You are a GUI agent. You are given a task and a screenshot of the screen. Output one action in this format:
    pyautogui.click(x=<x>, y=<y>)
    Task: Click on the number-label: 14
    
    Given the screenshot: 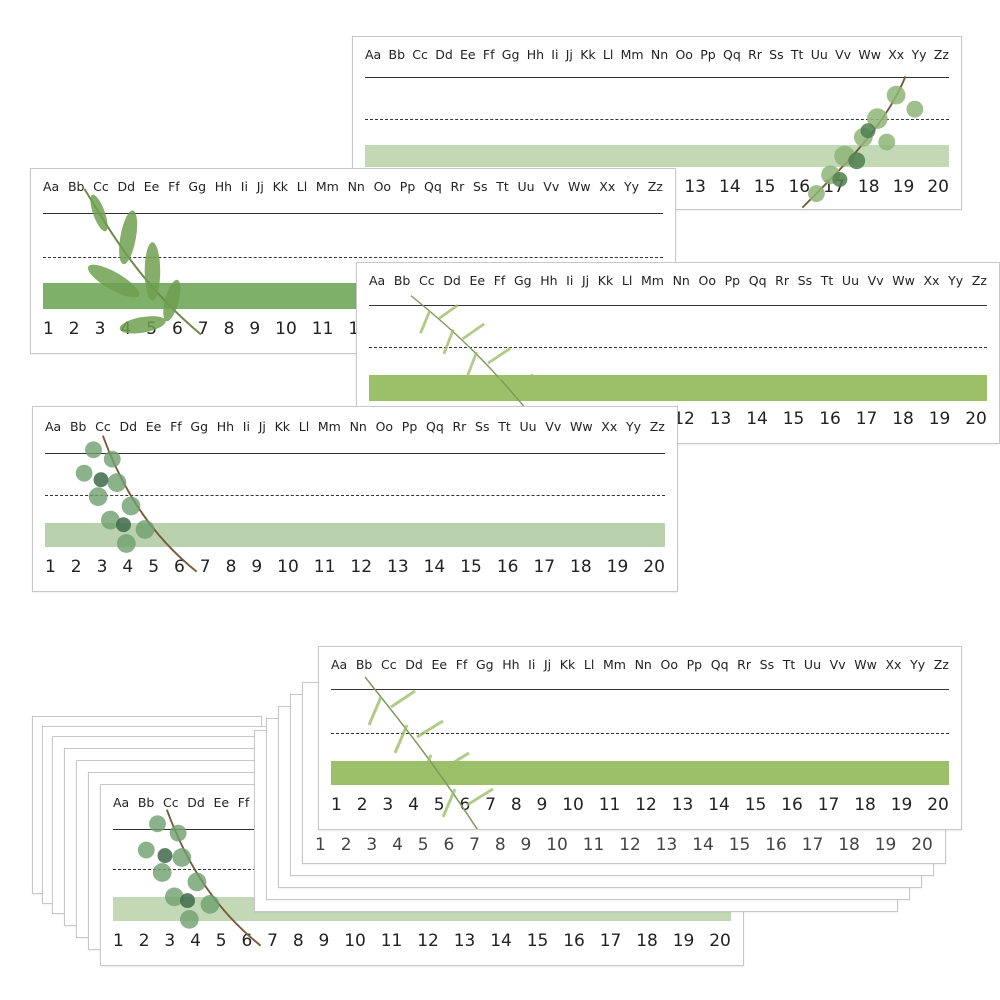 What is the action you would take?
    pyautogui.click(x=757, y=419)
    